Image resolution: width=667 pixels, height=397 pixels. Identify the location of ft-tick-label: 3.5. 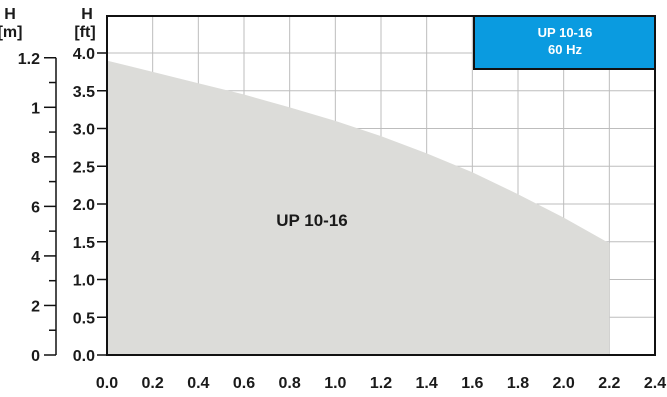
(84, 92).